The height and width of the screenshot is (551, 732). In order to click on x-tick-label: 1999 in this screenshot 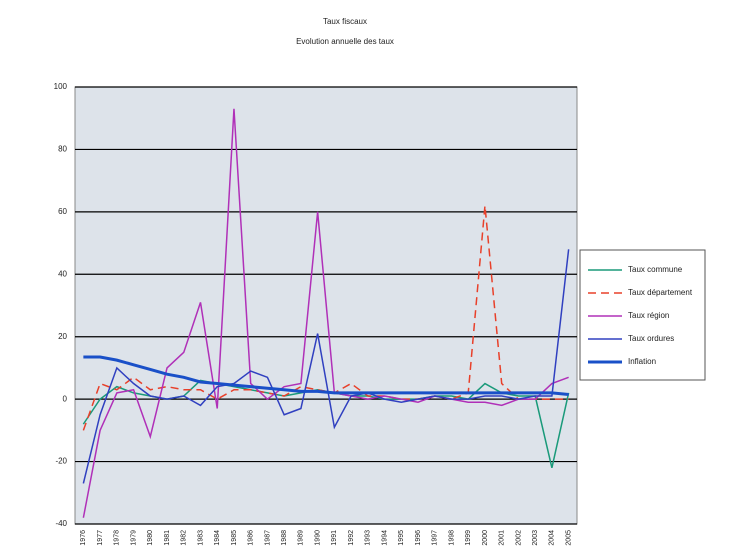, I will do `click(468, 538)`.